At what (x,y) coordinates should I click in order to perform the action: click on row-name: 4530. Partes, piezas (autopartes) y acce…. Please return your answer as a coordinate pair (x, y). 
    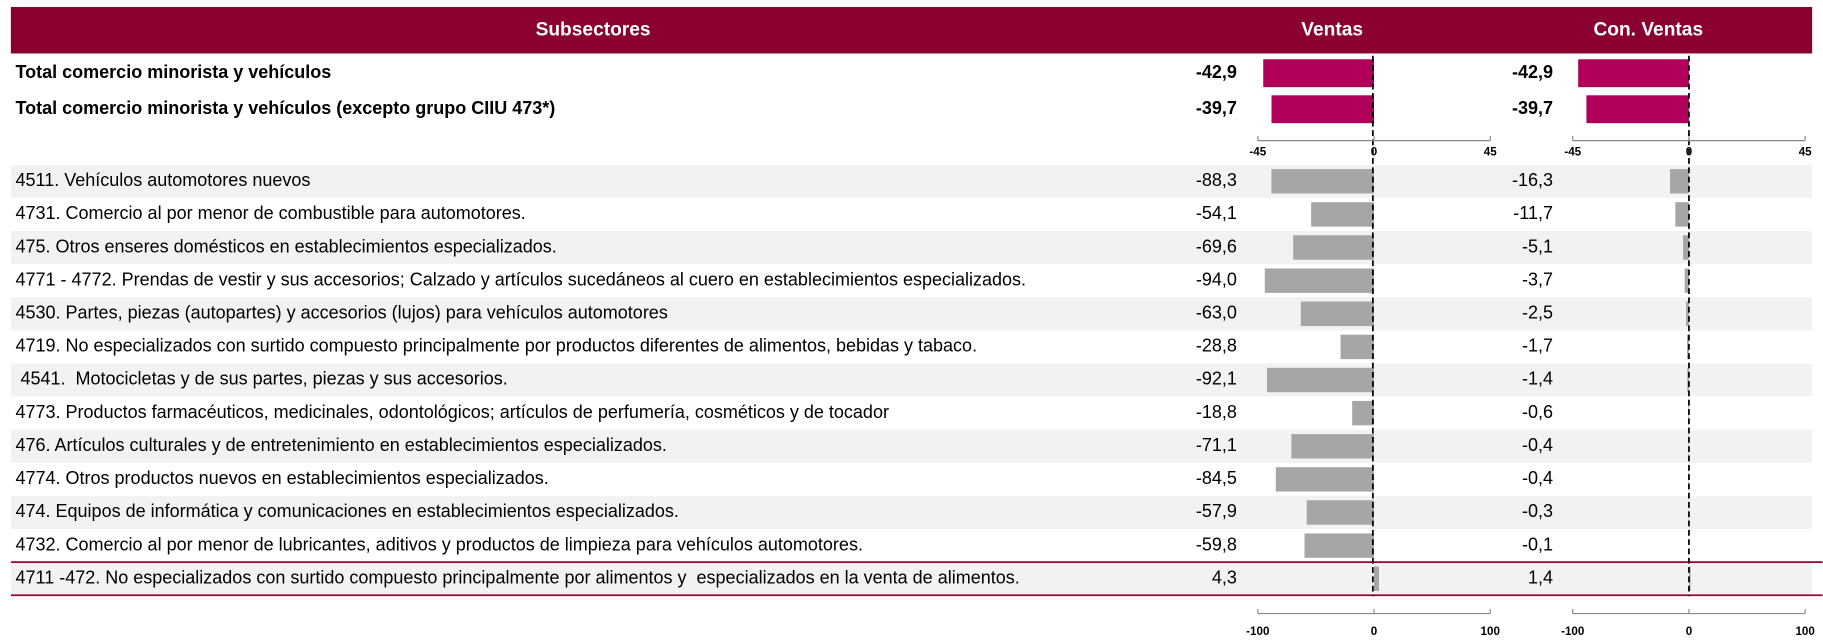
    Looking at the image, I should click on (342, 313).